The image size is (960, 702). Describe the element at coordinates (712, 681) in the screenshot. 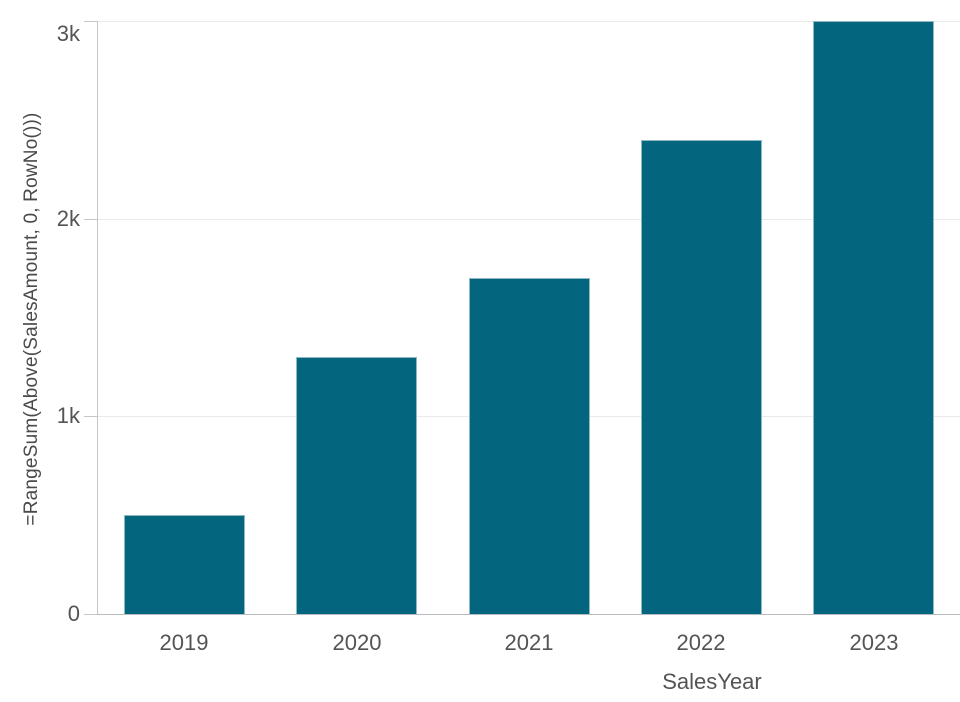

I see `x-axis-title: SalesYear` at that location.